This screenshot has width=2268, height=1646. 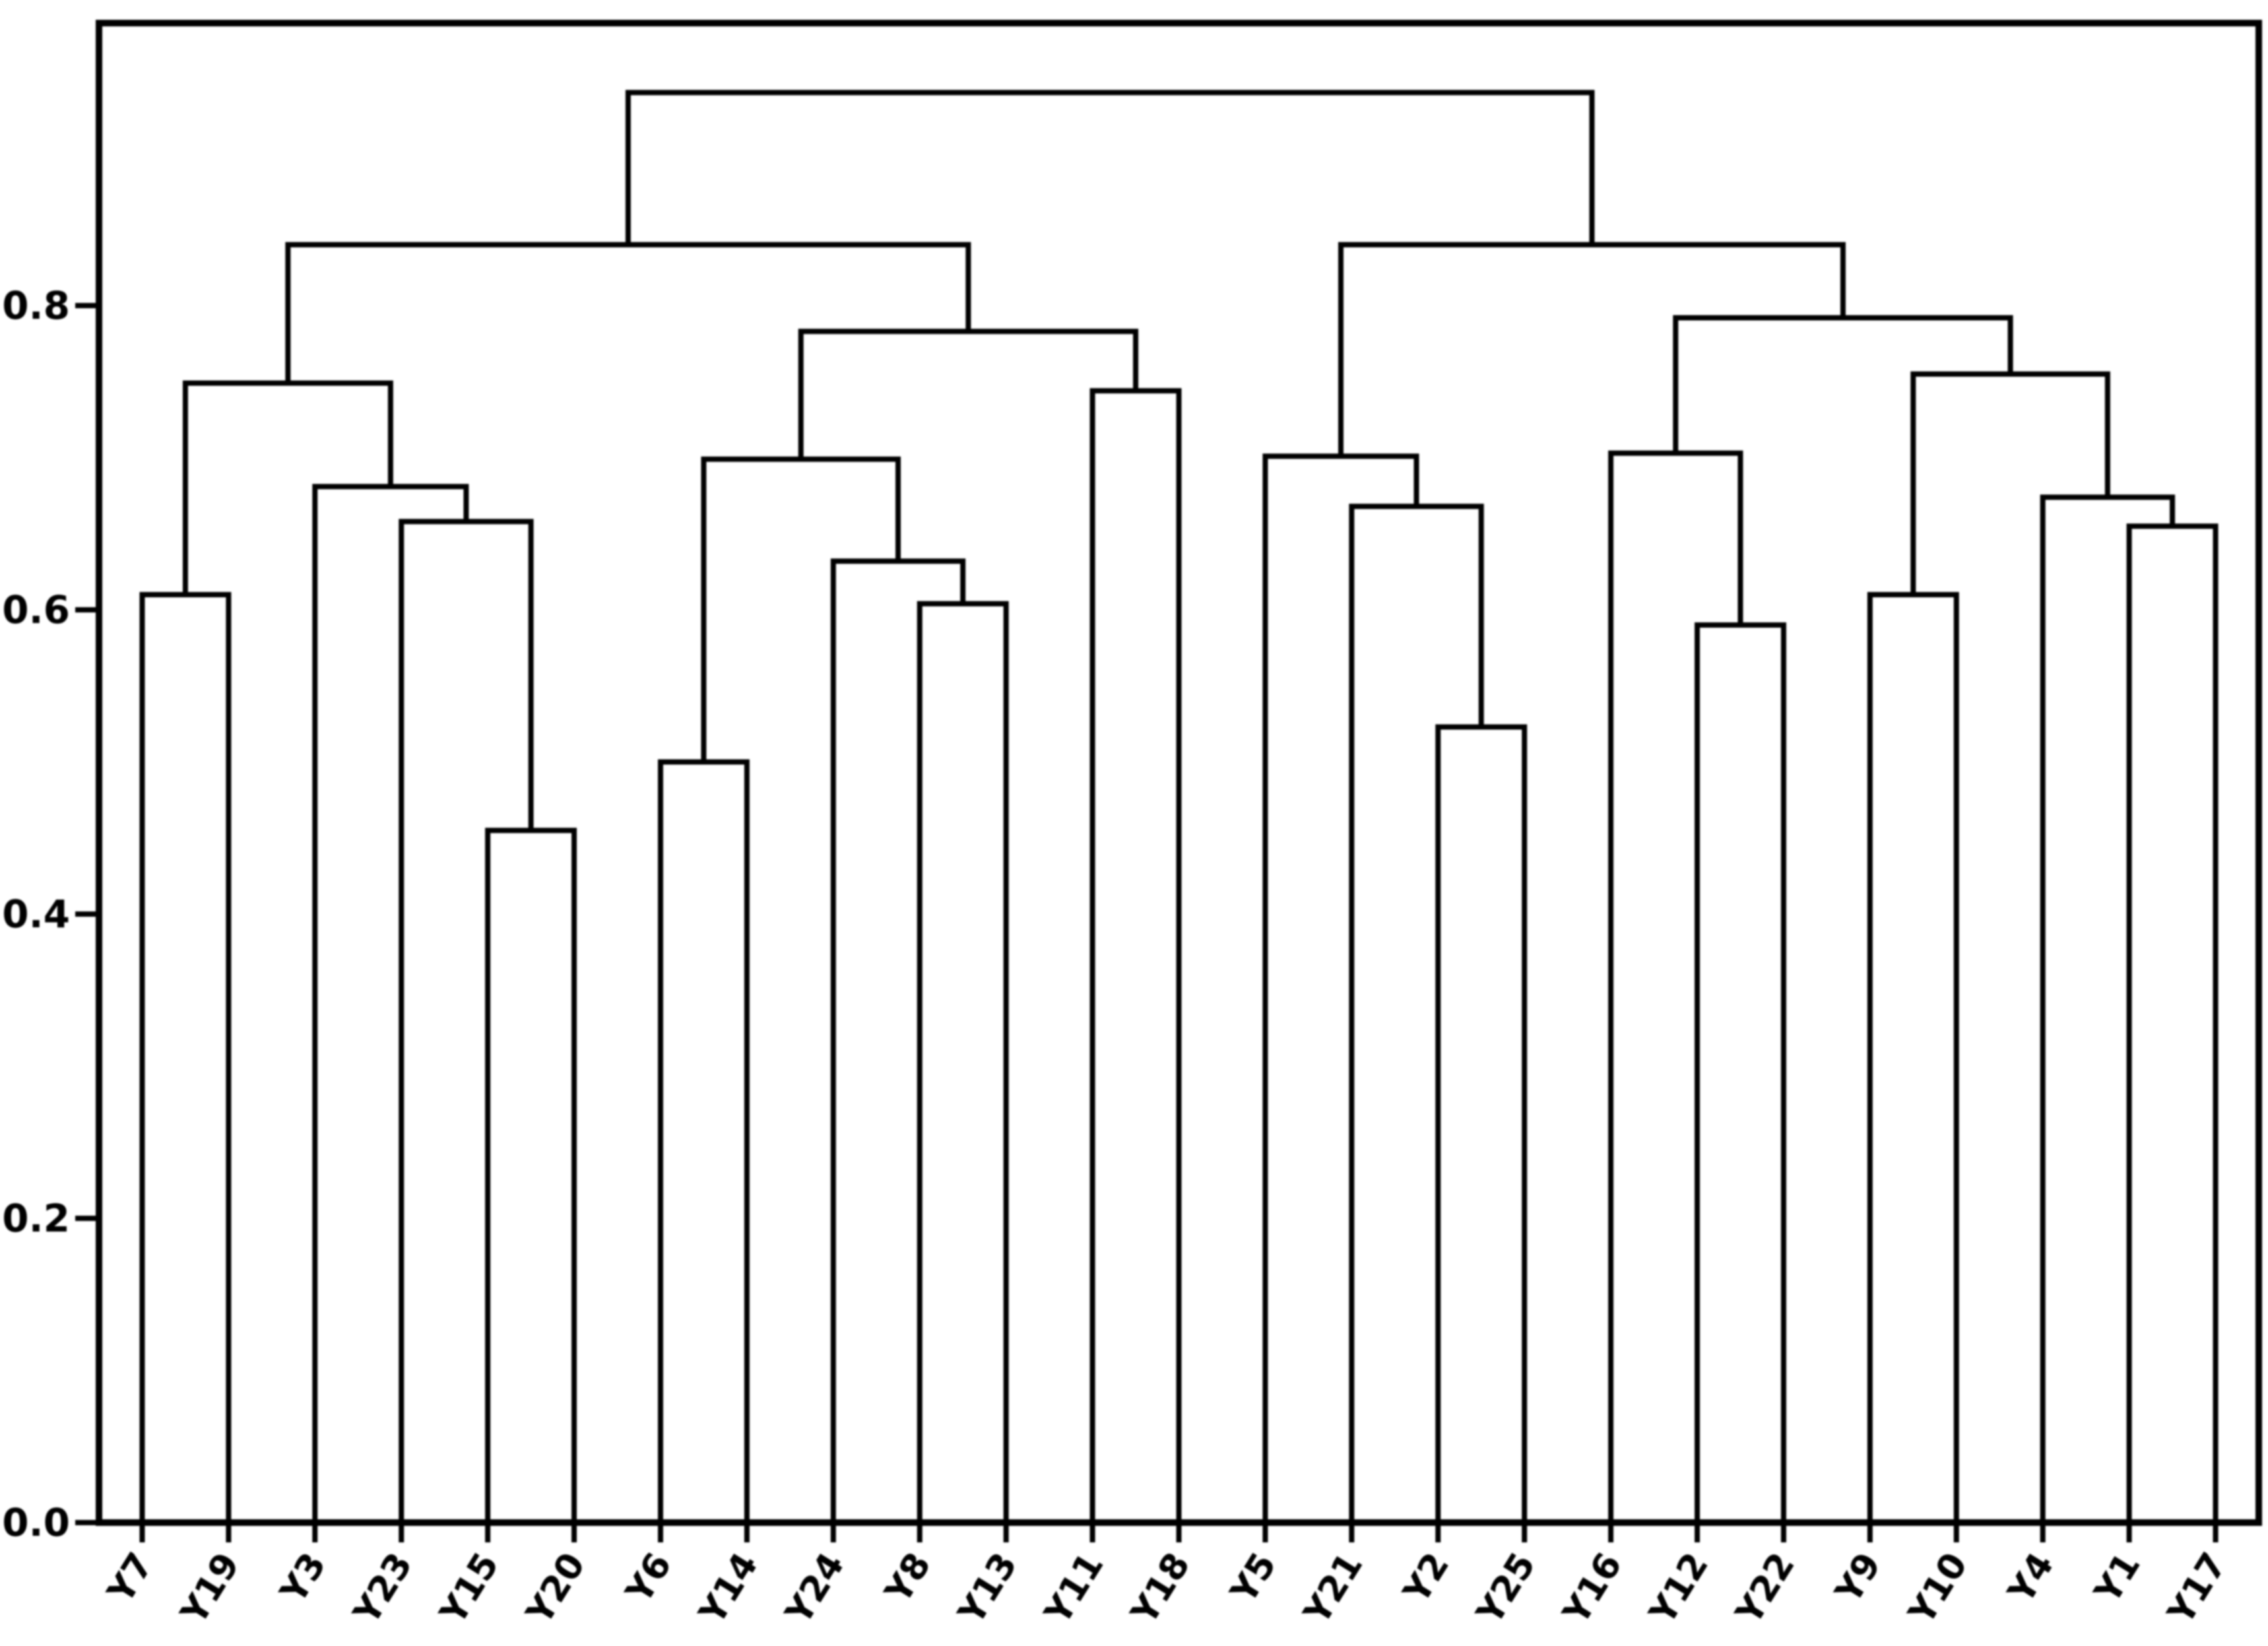 I want to click on x-tick-label: Y18, so click(x=1160, y=1589).